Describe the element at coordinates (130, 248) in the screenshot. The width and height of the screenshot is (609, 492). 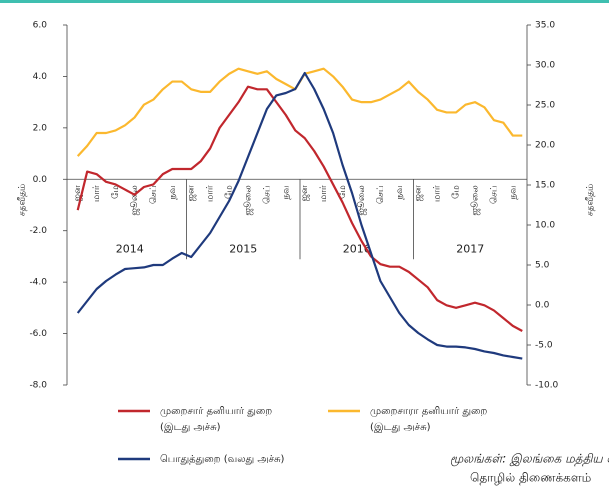
I see `year-label: 2014` at that location.